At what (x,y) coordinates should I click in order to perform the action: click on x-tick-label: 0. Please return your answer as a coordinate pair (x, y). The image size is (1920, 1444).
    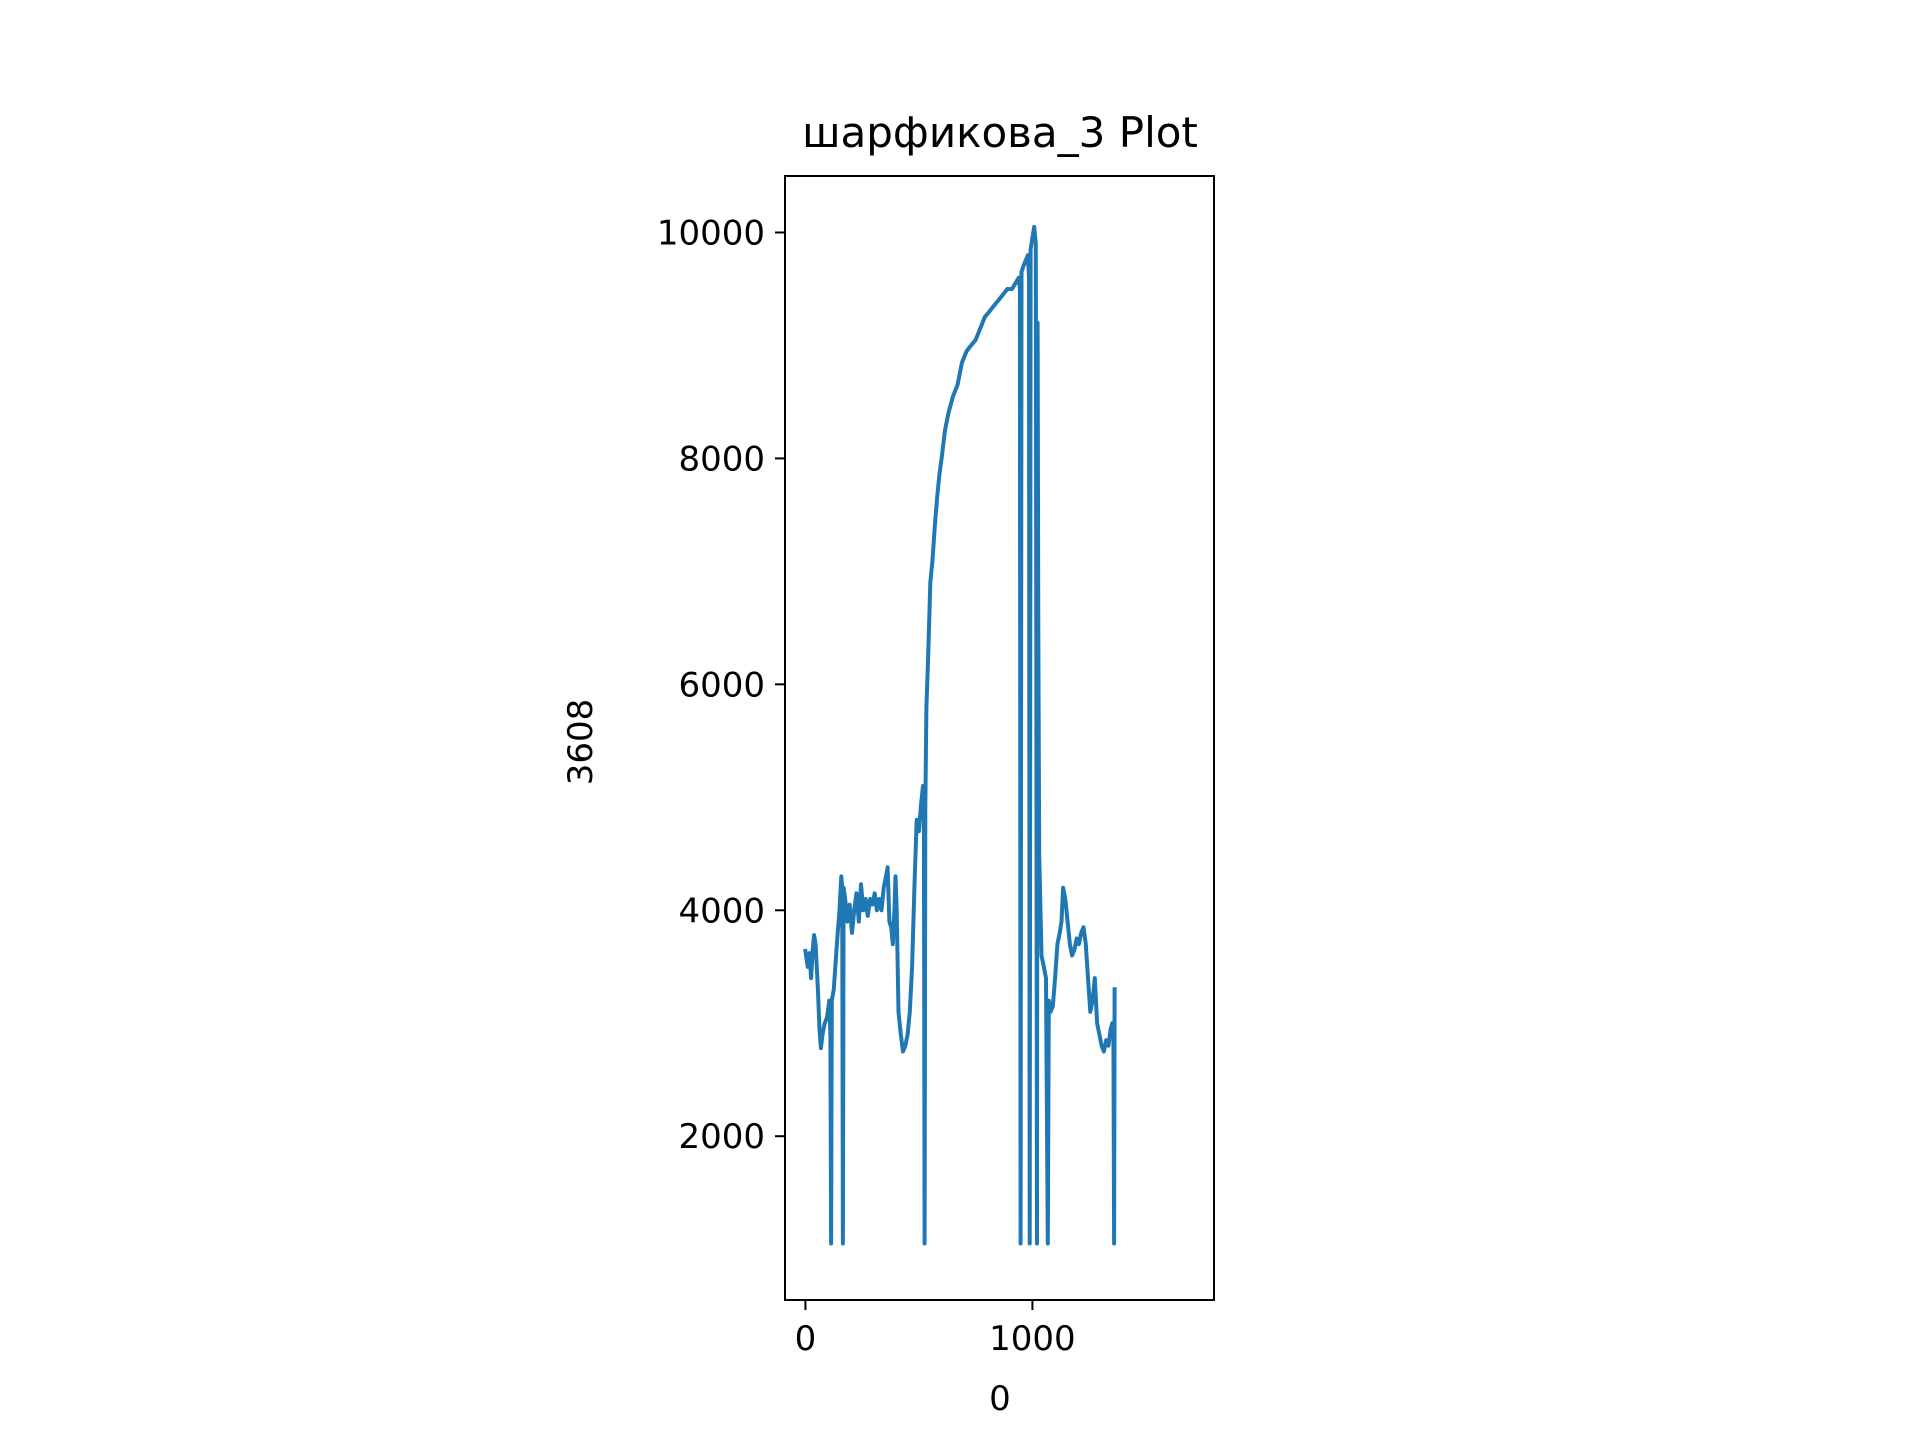
    Looking at the image, I should click on (806, 1339).